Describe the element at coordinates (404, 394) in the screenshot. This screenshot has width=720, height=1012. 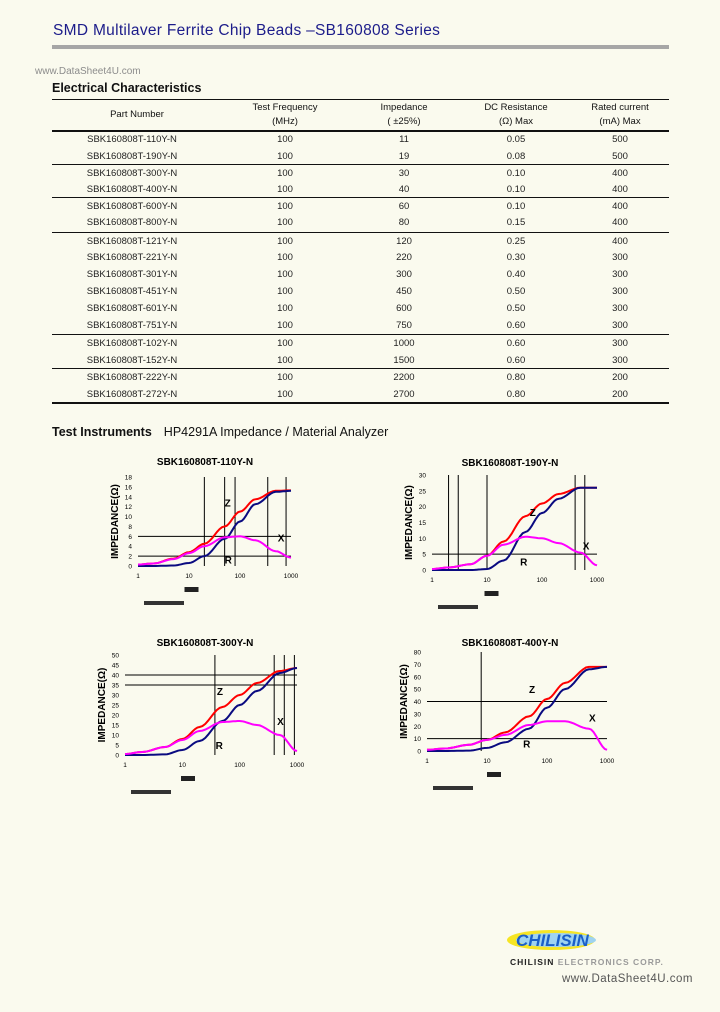
I see `table-cell: 2700` at that location.